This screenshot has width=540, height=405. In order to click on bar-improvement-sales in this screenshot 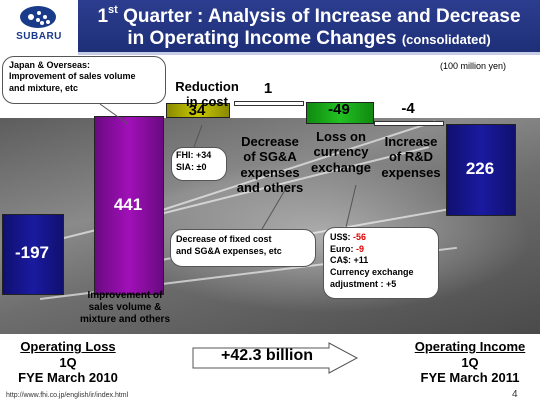, I will do `click(129, 205)`.